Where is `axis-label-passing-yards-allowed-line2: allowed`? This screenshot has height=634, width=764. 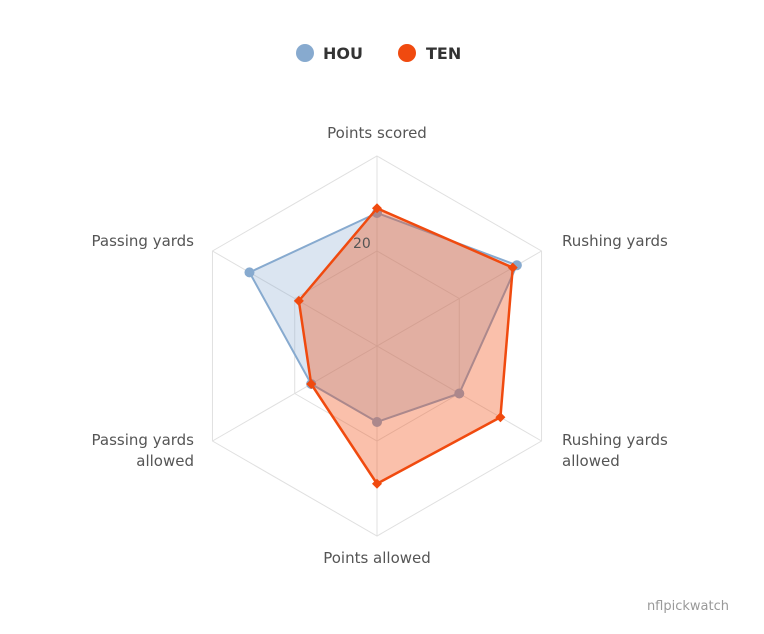 axis-label-passing-yards-allowed-line2: allowed is located at coordinates (165, 461).